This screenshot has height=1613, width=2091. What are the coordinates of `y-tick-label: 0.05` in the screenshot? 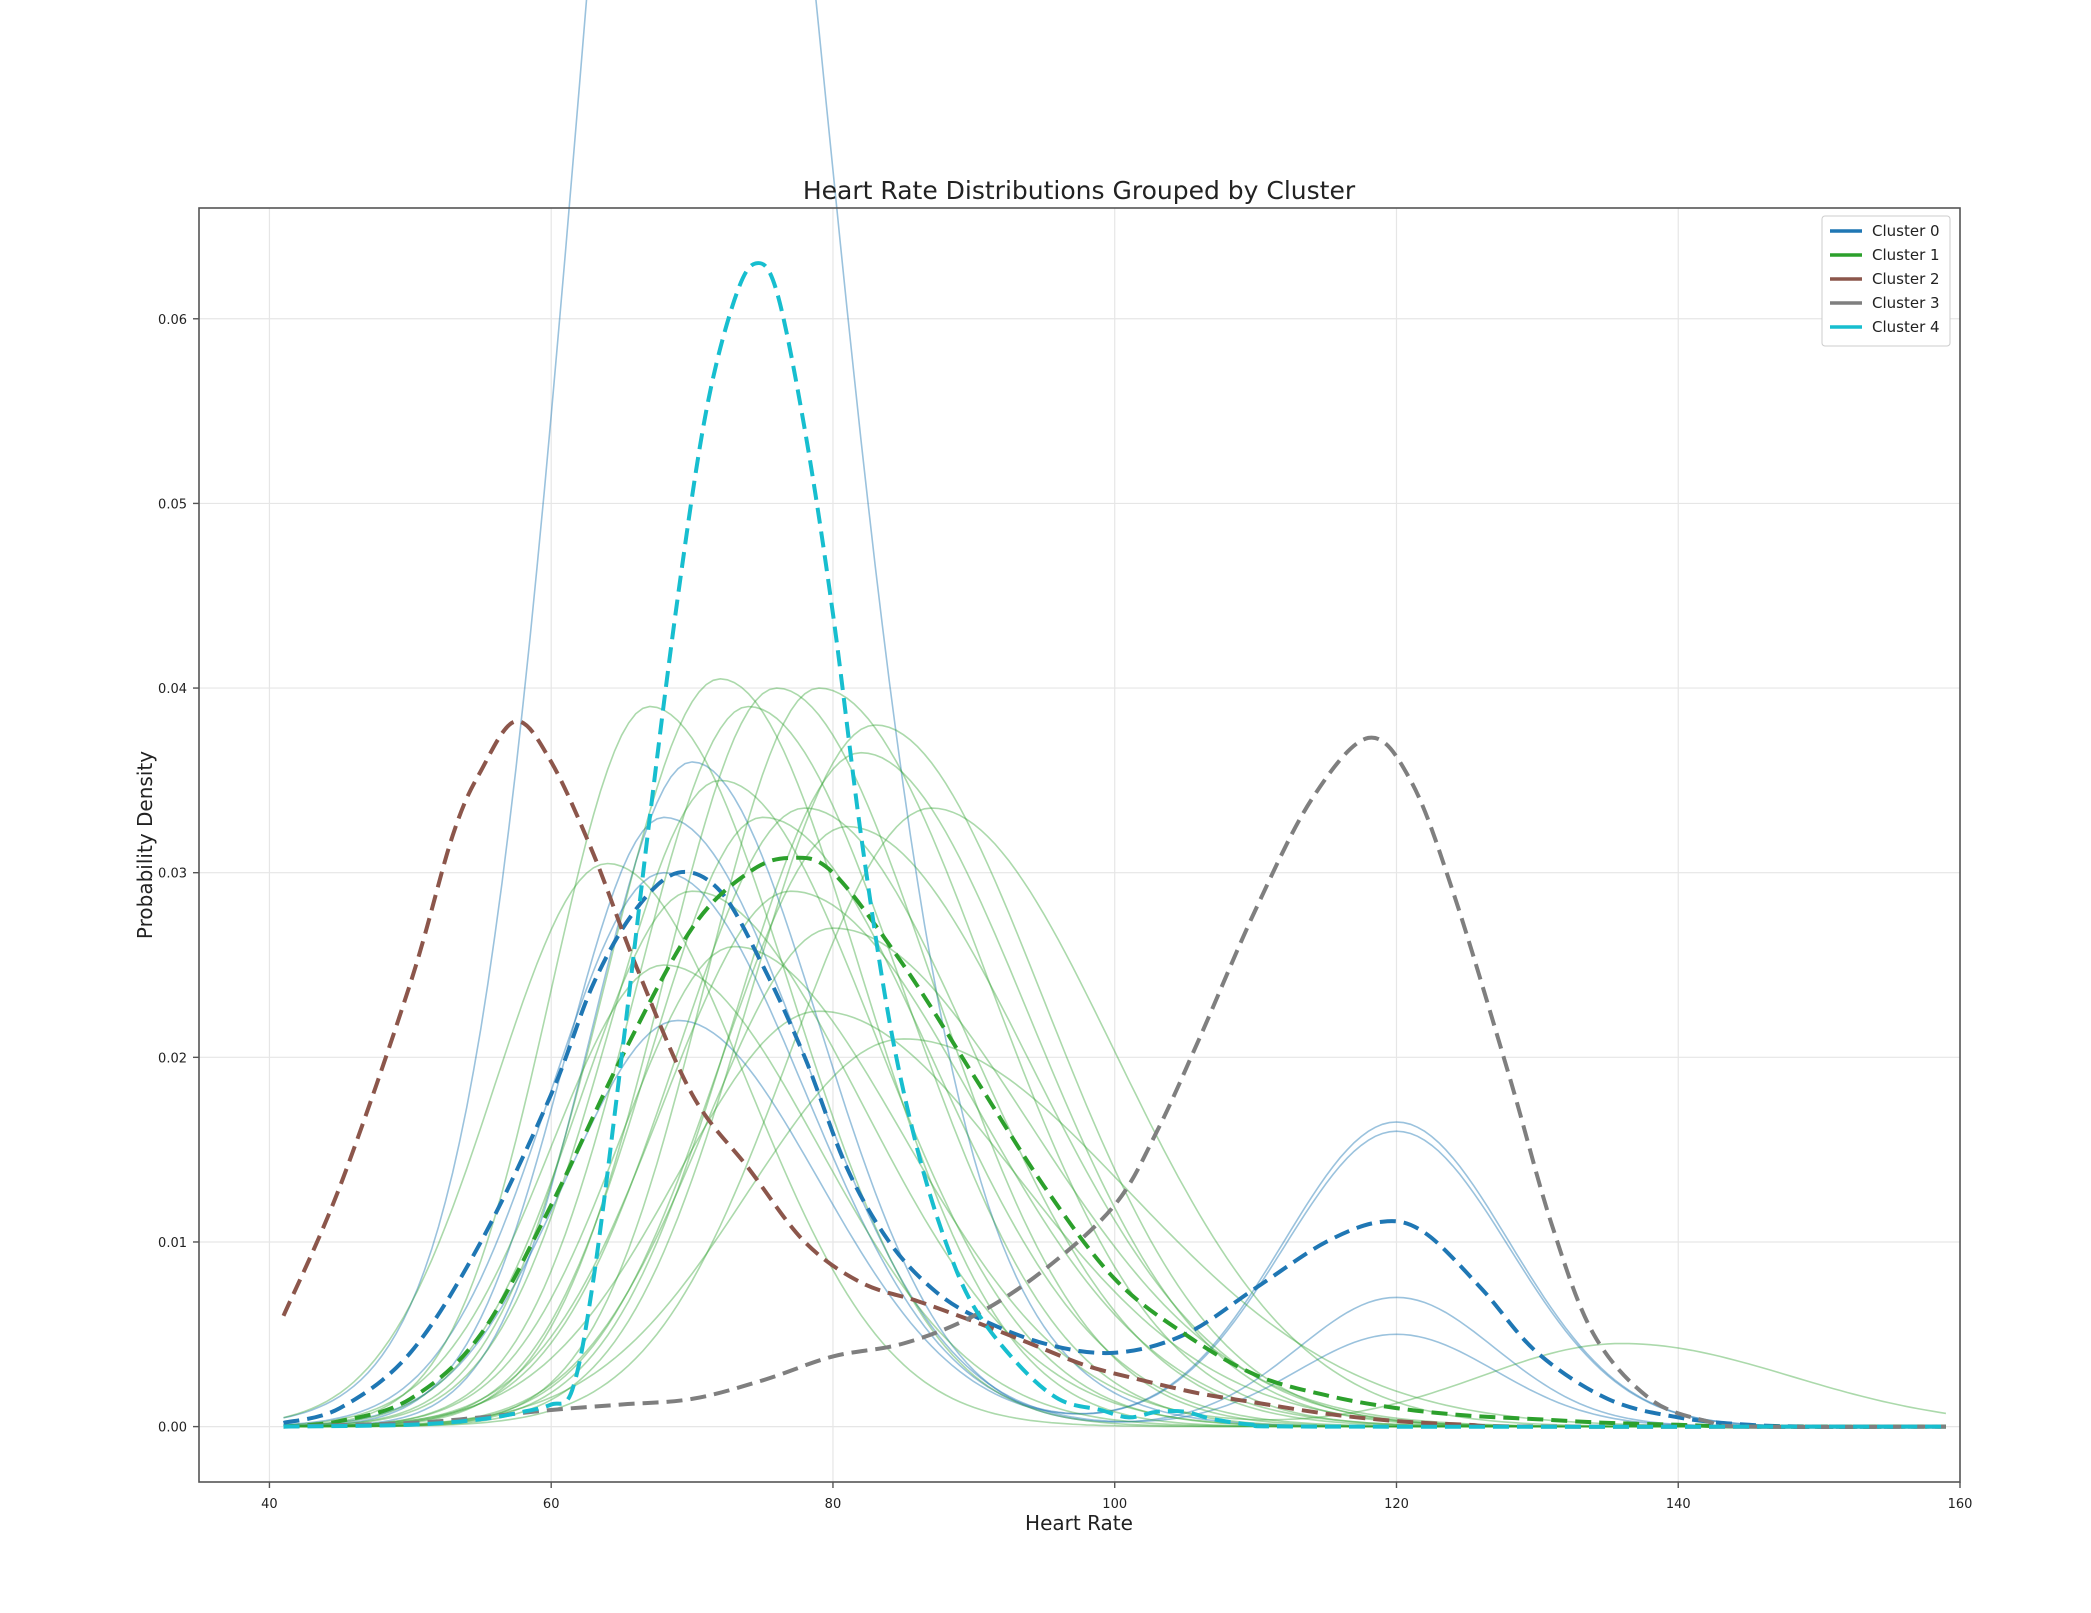 It's located at (172, 504).